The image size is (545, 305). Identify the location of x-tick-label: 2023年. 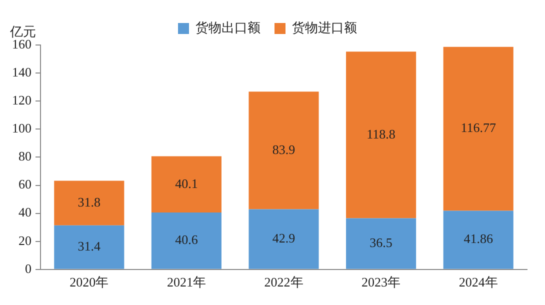
(381, 282).